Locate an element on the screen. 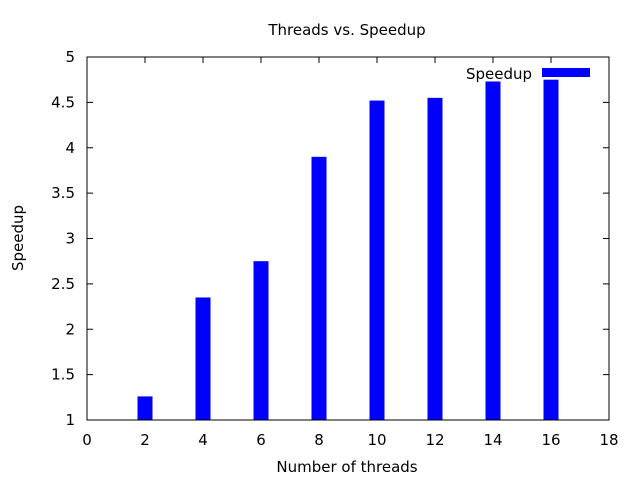 Image resolution: width=640 pixels, height=480 pixels. y-tick-label: 3 is located at coordinates (70, 239).